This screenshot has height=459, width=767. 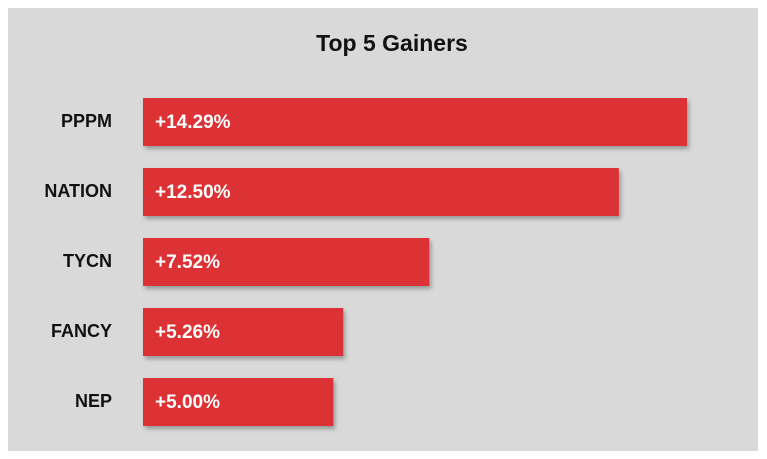 What do you see at coordinates (193, 122) in the screenshot?
I see `value-label: +14.29%` at bounding box center [193, 122].